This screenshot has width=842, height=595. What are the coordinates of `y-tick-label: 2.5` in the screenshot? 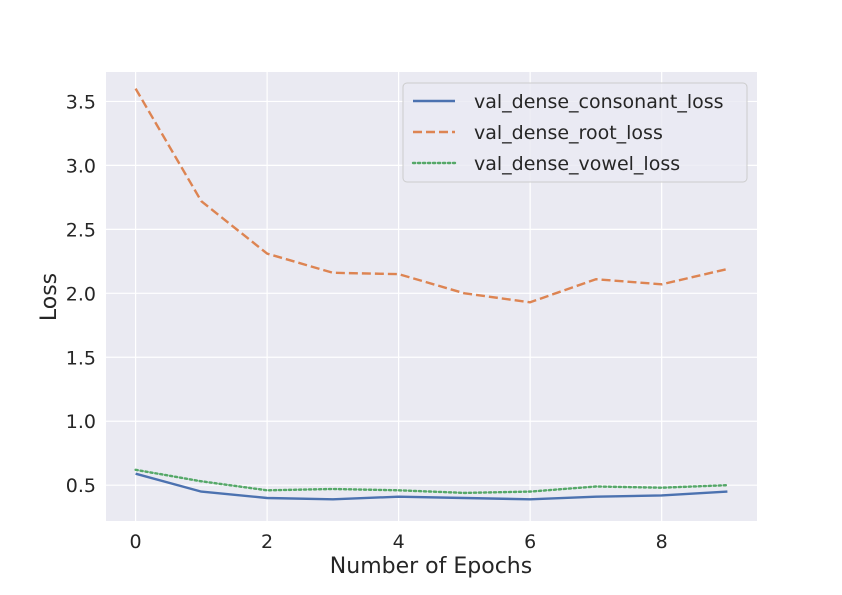 It's located at (81, 230).